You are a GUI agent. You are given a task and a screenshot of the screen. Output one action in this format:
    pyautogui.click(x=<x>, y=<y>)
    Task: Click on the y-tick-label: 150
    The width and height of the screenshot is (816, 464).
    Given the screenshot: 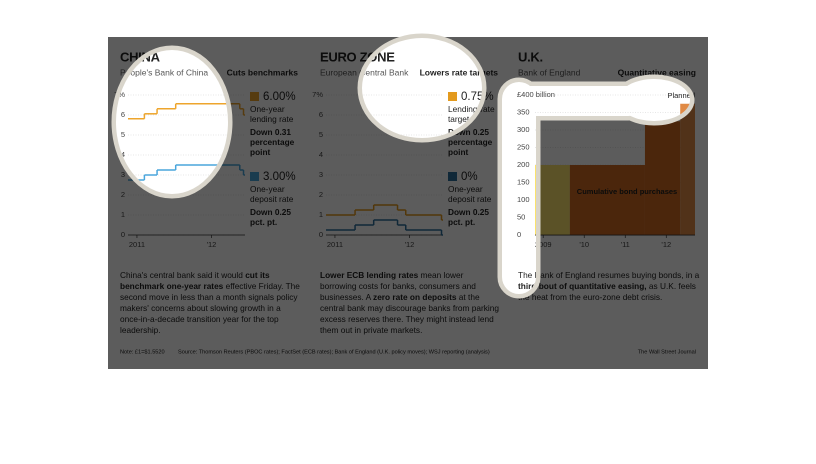 What is the action you would take?
    pyautogui.click(x=523, y=181)
    